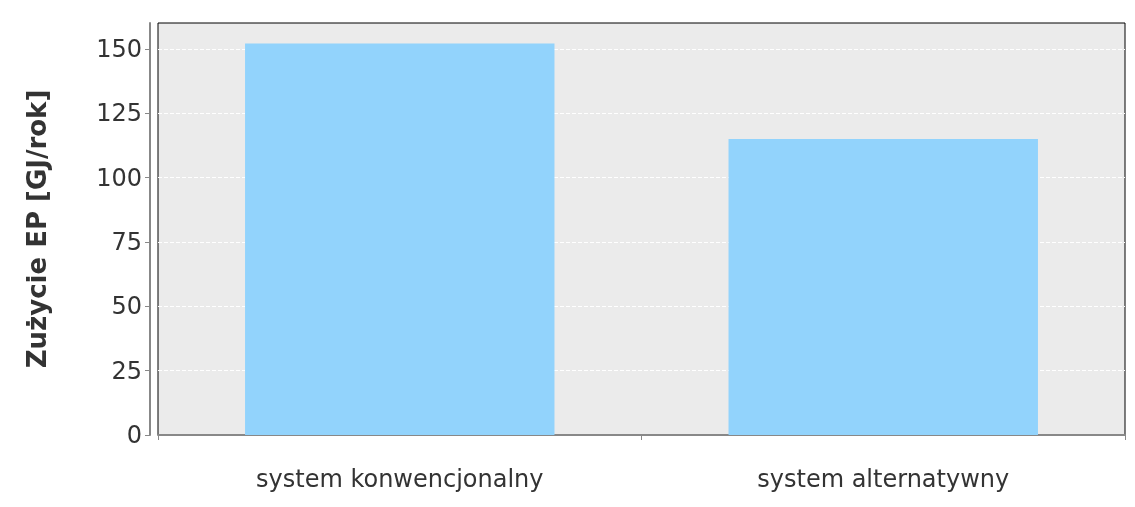 The image size is (1135, 507). What do you see at coordinates (400, 479) in the screenshot?
I see `x-tick-label: system konwencjonalny` at bounding box center [400, 479].